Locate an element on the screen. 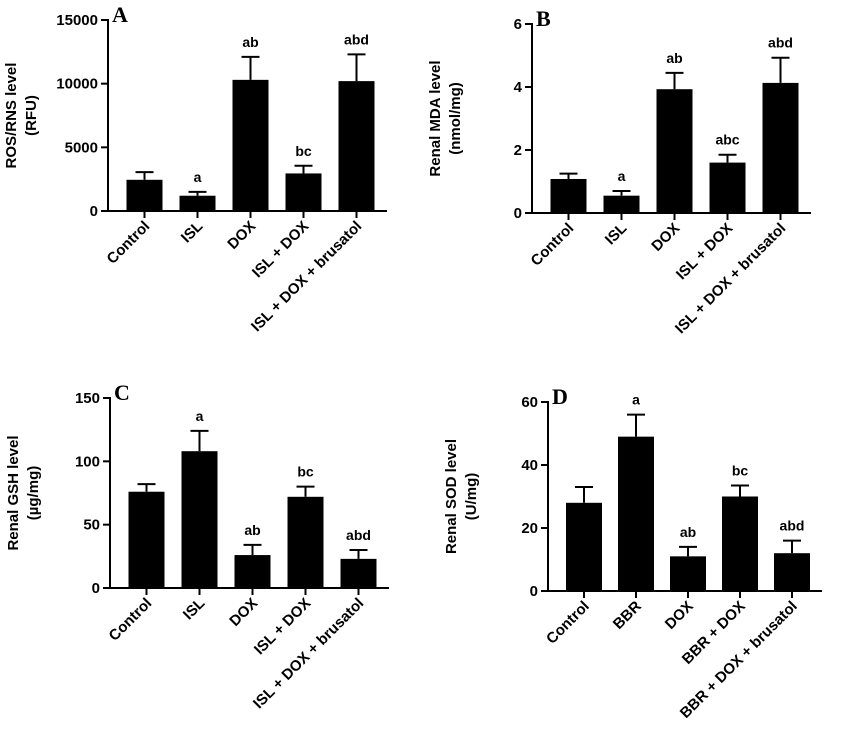 The height and width of the screenshot is (753, 850). panel-label: C is located at coordinates (122, 392).